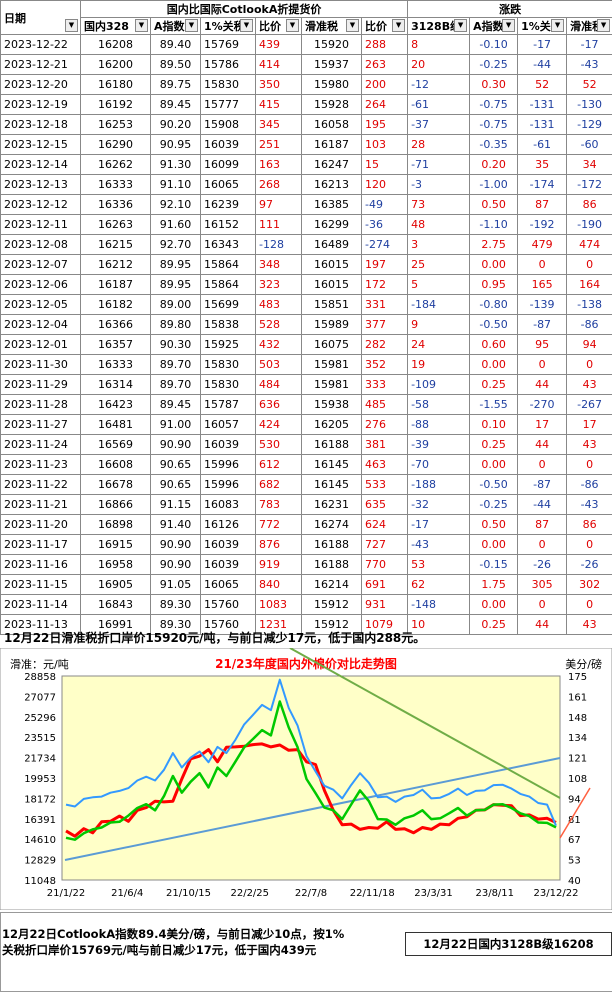 This screenshot has height=992, width=612. What do you see at coordinates (542, 64) in the screenshot?
I see `table-cell: -44` at bounding box center [542, 64].